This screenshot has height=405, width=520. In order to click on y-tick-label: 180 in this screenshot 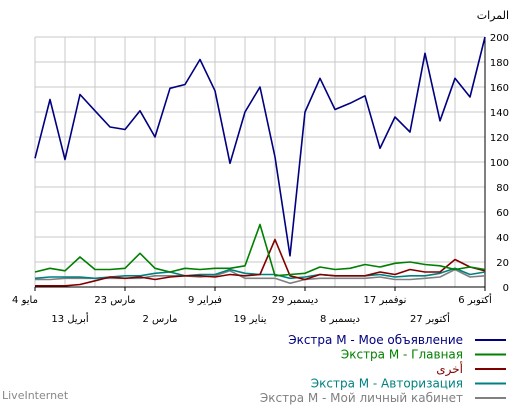, I will do `click(499, 63)`.